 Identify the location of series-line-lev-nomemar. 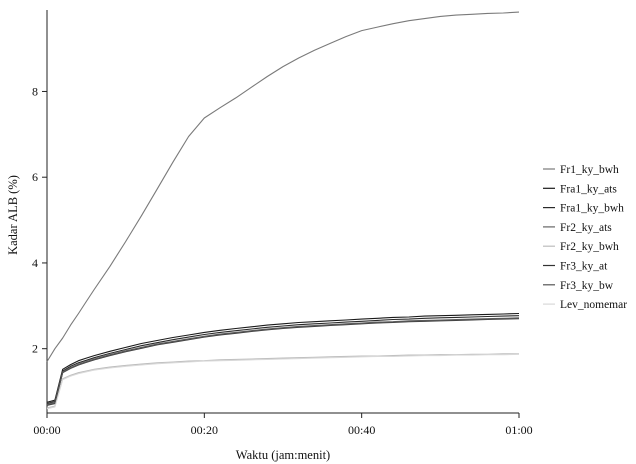
(283, 381).